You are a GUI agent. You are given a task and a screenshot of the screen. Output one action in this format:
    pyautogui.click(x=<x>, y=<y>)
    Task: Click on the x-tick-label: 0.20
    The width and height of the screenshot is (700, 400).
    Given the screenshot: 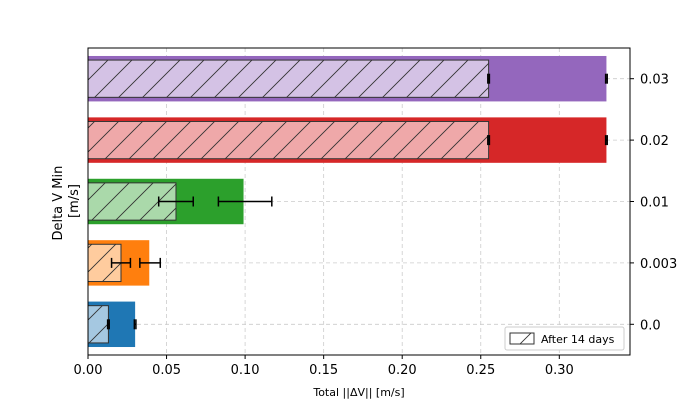 What is the action you would take?
    pyautogui.click(x=402, y=370)
    